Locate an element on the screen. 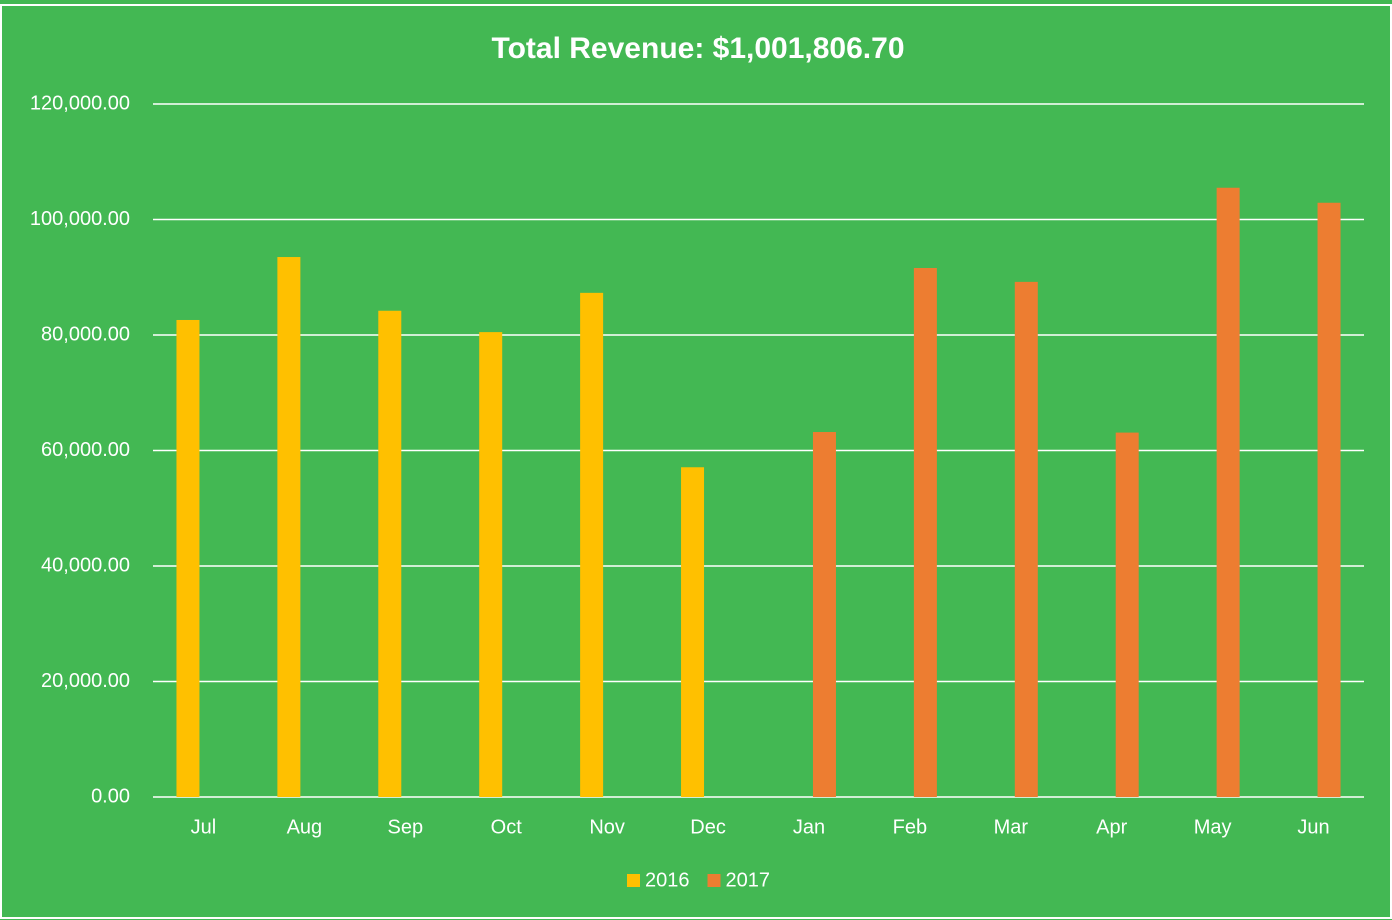 The height and width of the screenshot is (920, 1392). x-tick-label: Mar is located at coordinates (1011, 827).